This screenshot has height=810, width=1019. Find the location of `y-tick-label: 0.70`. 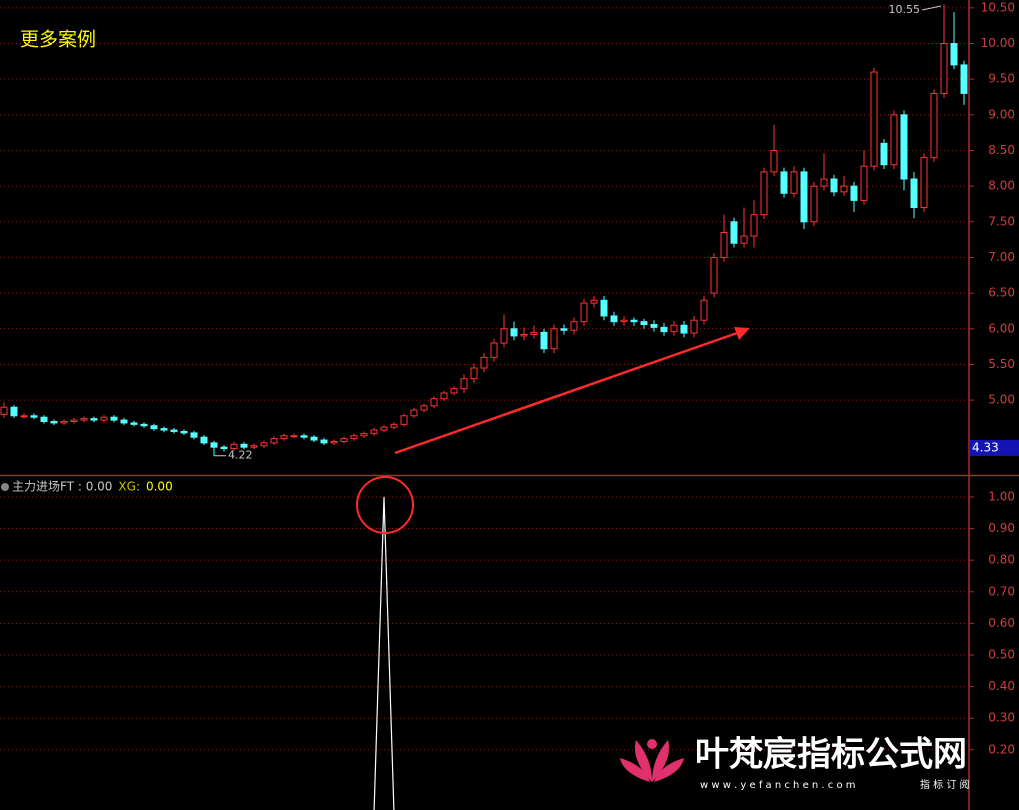

y-tick-label: 0.70 is located at coordinates (1001, 591).